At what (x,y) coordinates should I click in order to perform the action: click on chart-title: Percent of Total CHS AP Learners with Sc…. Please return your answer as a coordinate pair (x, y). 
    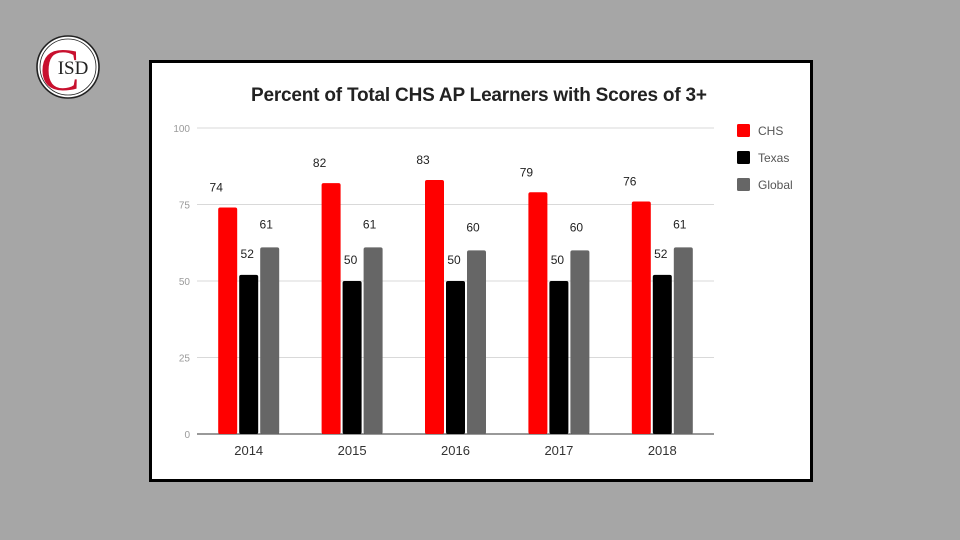
    Looking at the image, I should click on (479, 95).